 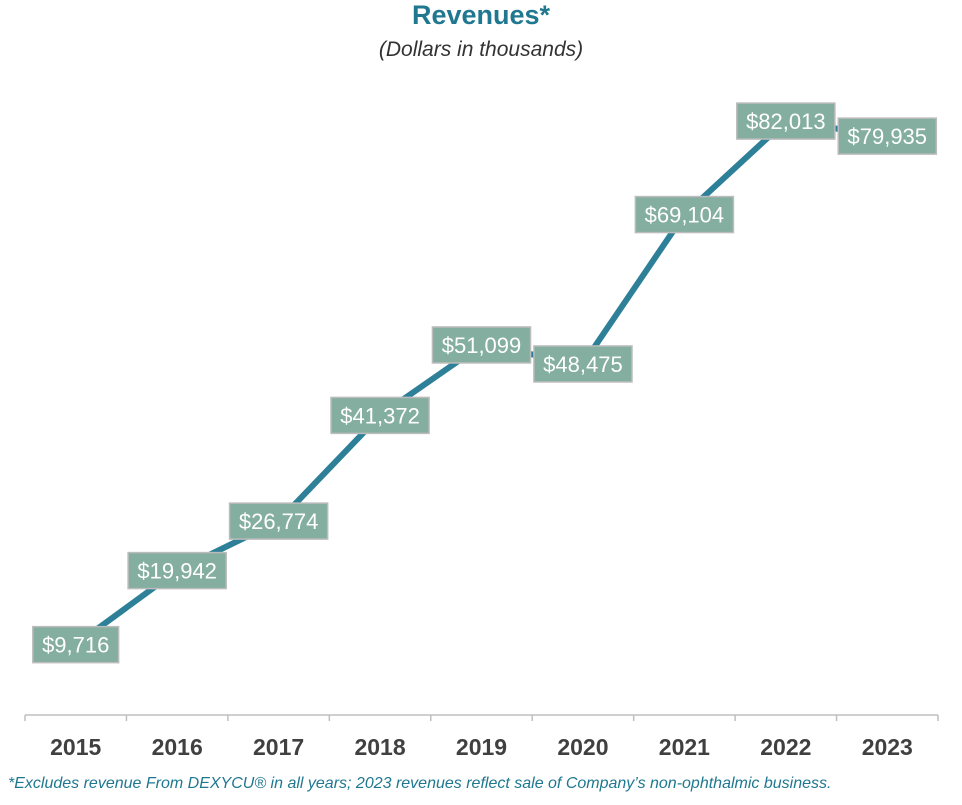 I want to click on data-label-text: $82,013, so click(x=786, y=121).